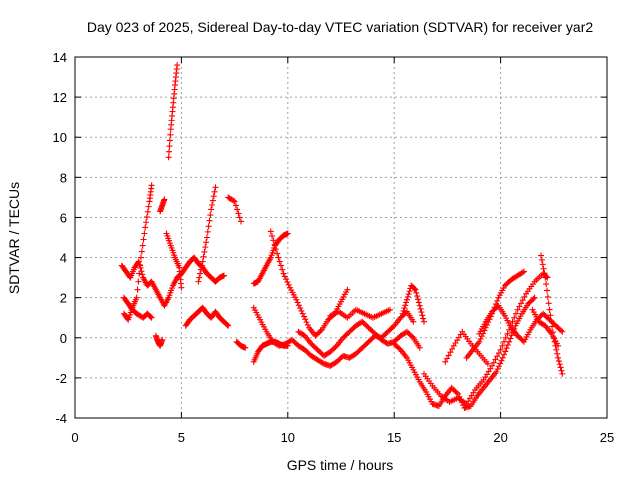  What do you see at coordinates (61, 418) in the screenshot?
I see `y-tick-label: -4` at bounding box center [61, 418].